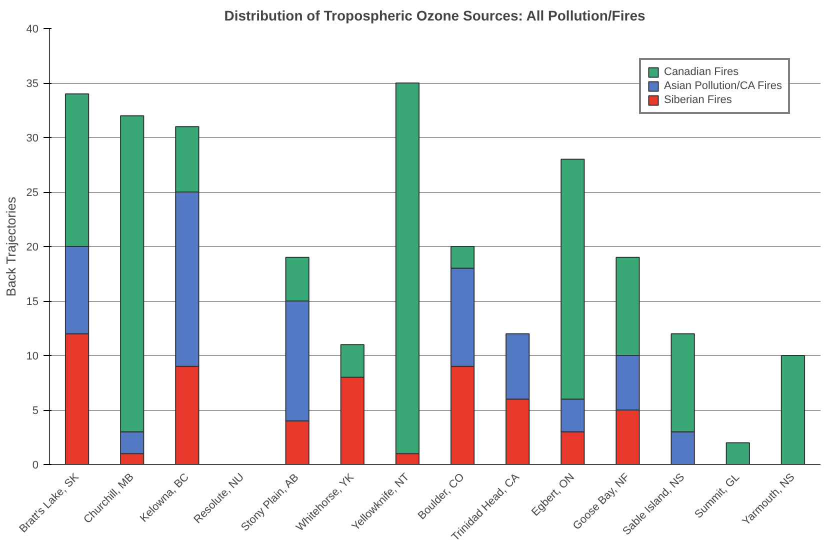  I want to click on y-axis-title: Back Trajectories, so click(10, 246).